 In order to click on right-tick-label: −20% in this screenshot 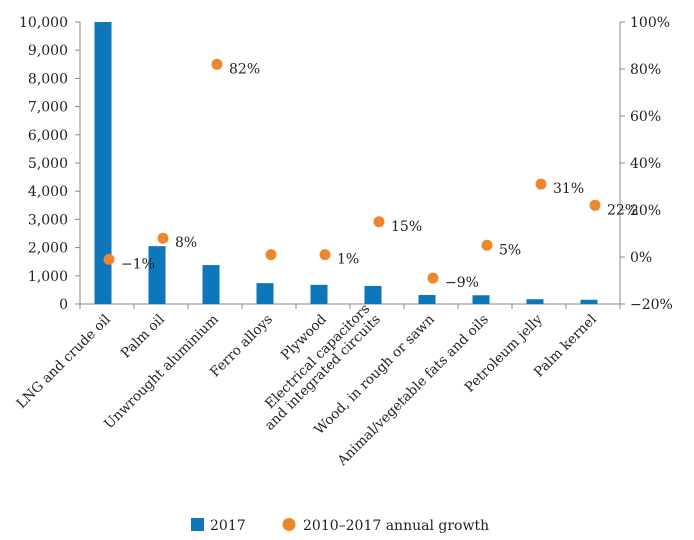, I will do `click(651, 305)`.